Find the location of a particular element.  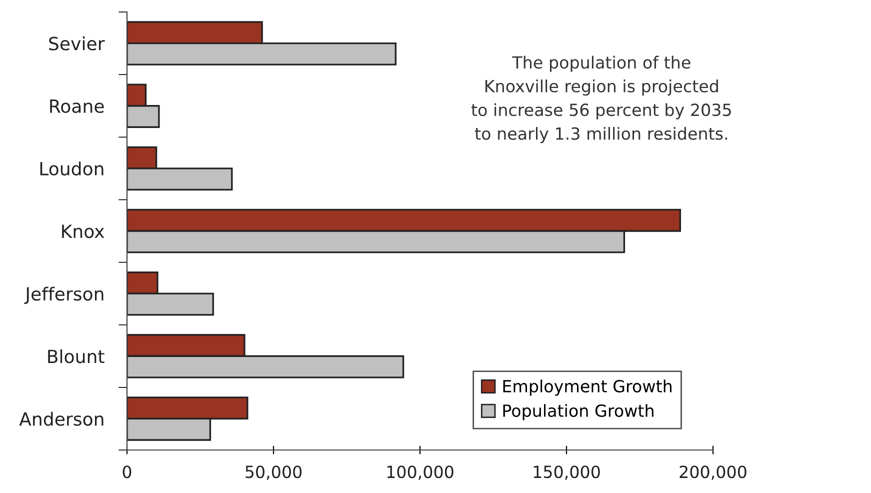

x-tick-label: 100,000 is located at coordinates (420, 473).